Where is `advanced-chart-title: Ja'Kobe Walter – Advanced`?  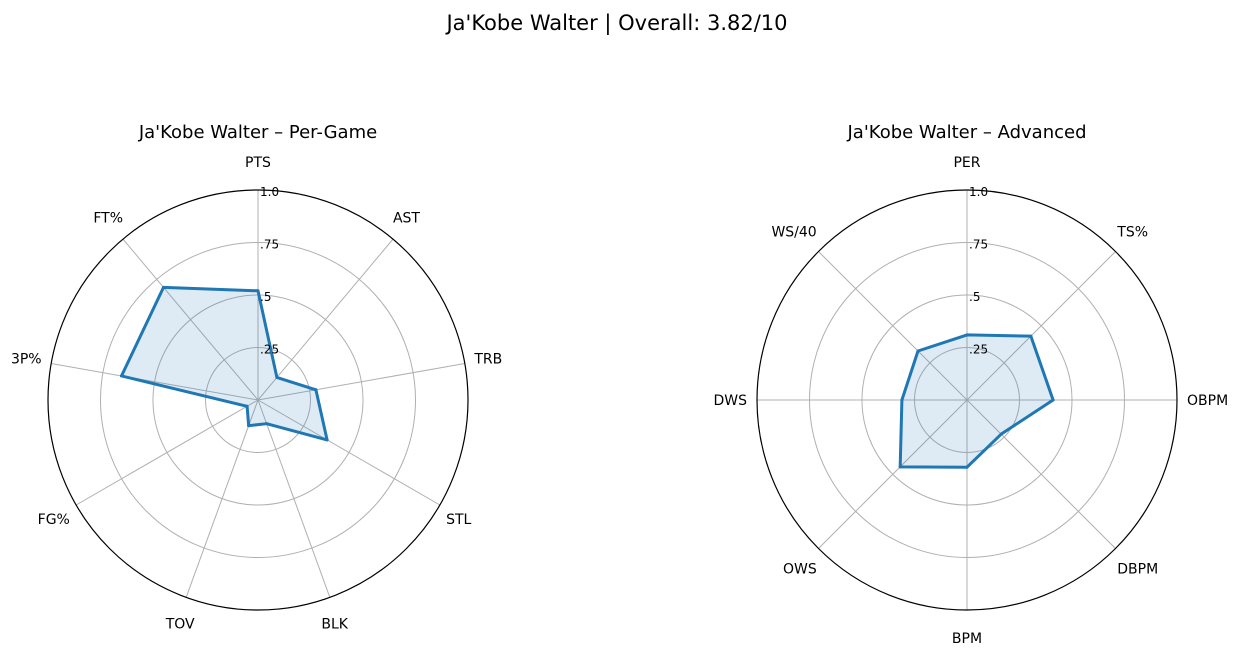
advanced-chart-title: Ja'Kobe Walter – Advanced is located at coordinates (967, 132).